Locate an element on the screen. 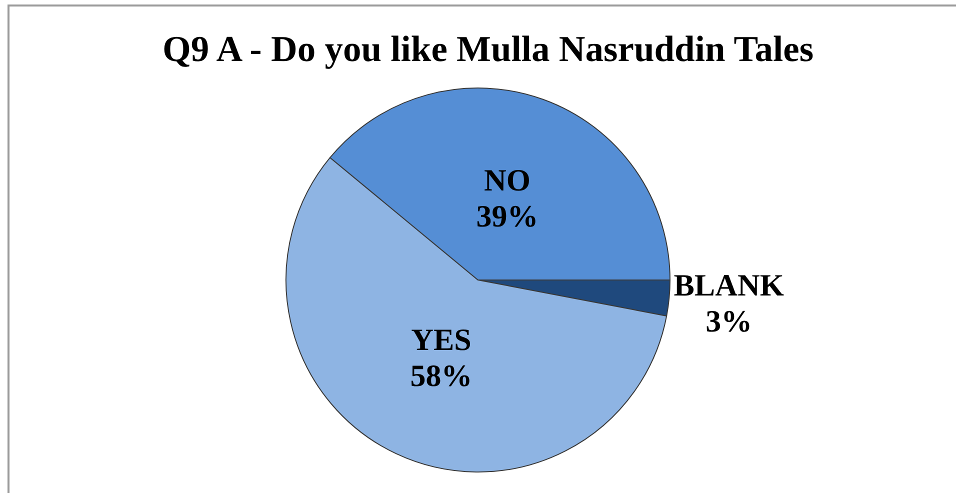 Image resolution: width=956 pixels, height=493 pixels. chart-title: Q9 A - Do you like Mulla Nasruddin Tales is located at coordinates (488, 48).